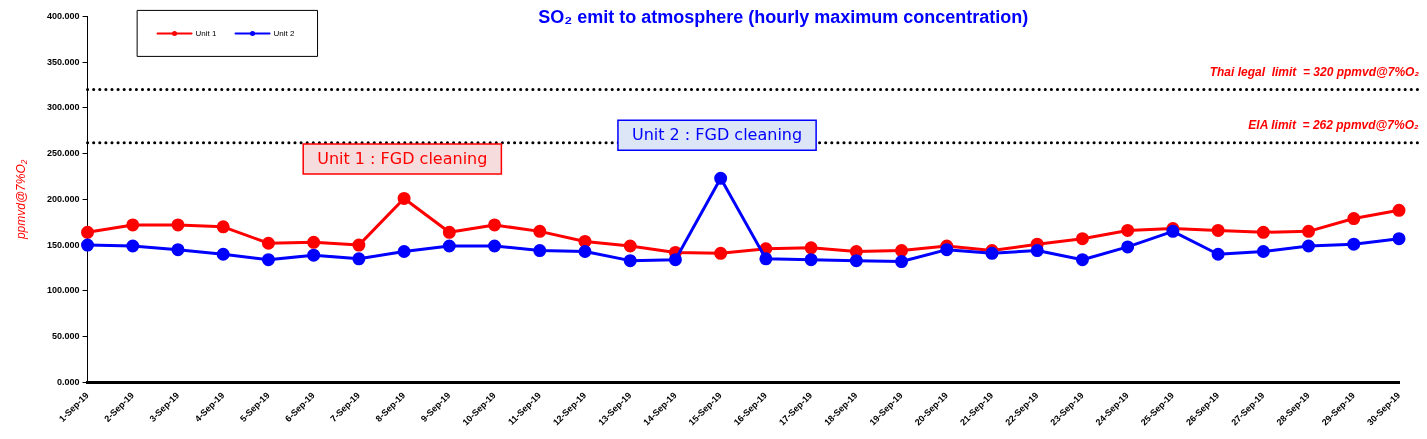 This screenshot has width=1427, height=439. What do you see at coordinates (402, 159) in the screenshot?
I see `annotation: Unit 1 : FGD cleaning` at bounding box center [402, 159].